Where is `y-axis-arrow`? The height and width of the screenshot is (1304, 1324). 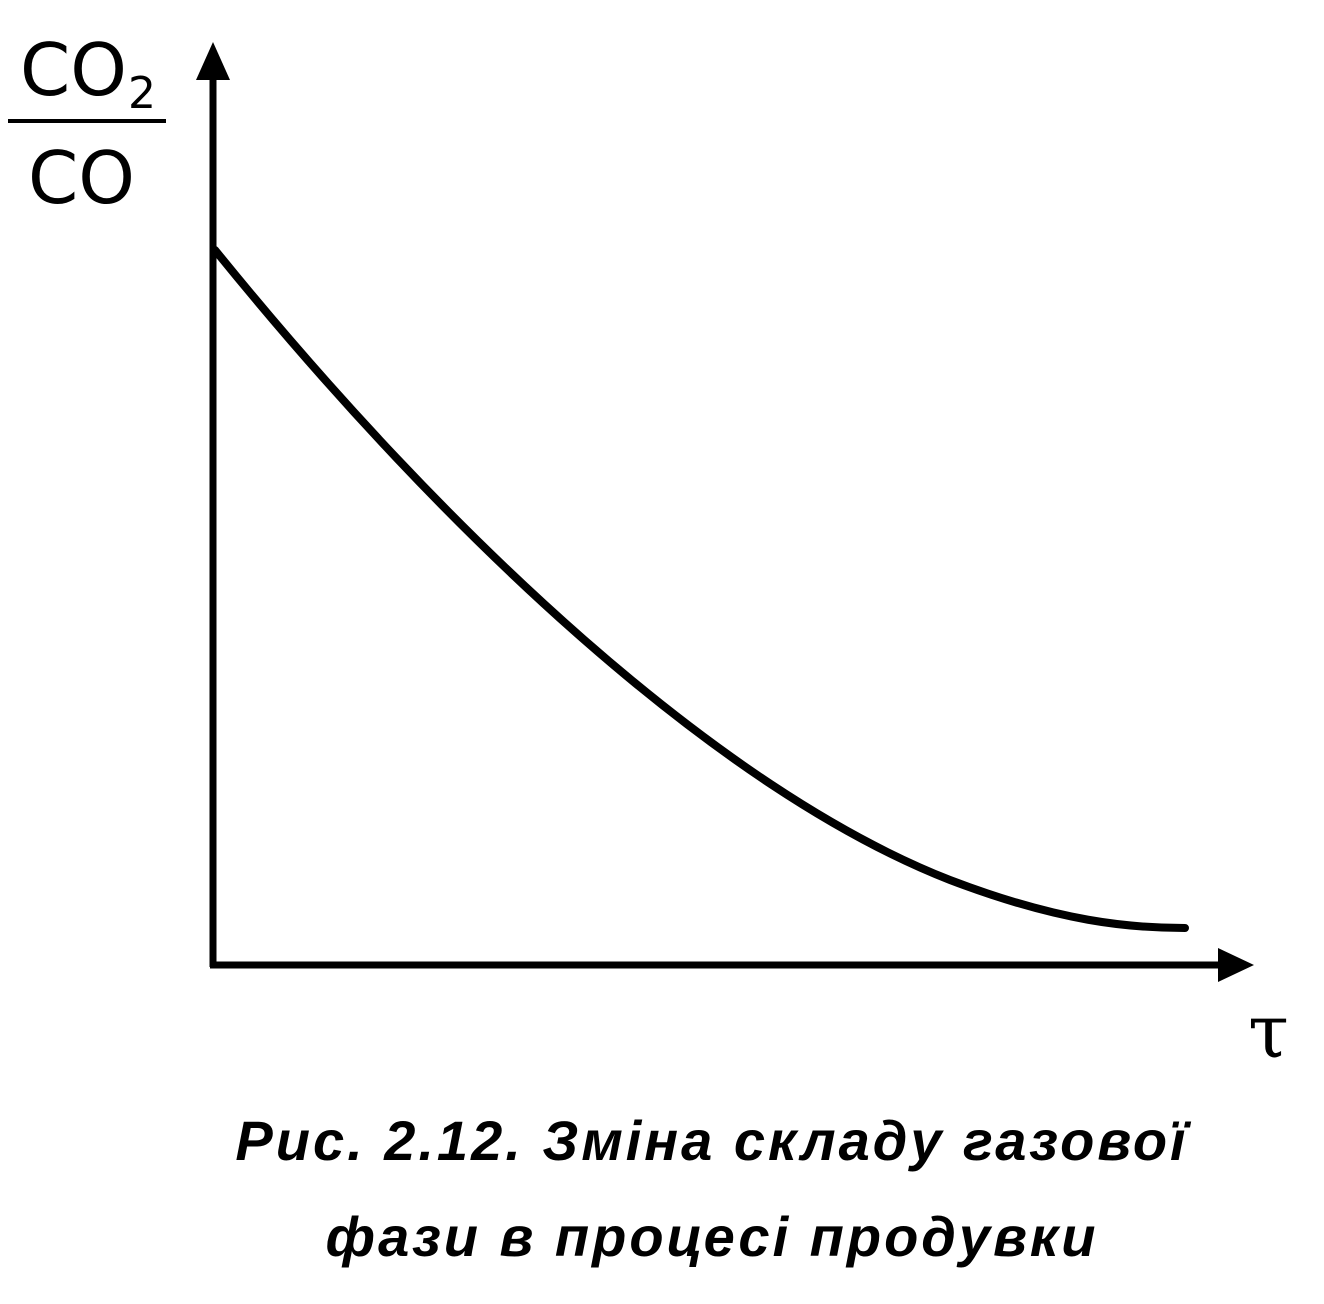
y-axis-arrow is located at coordinates (213, 61).